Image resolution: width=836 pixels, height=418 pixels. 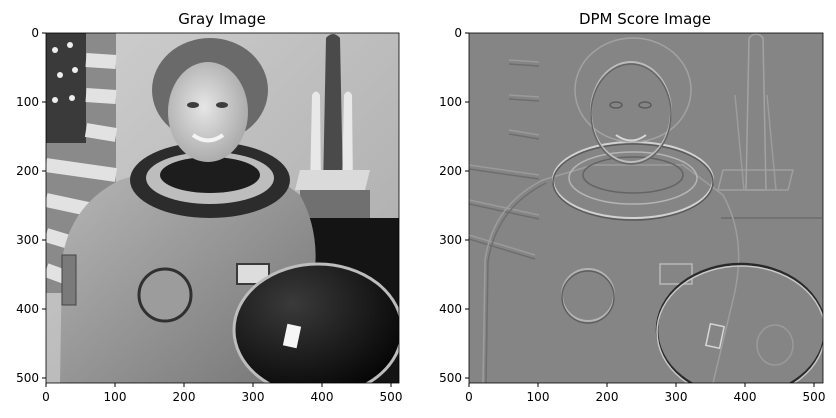 What do you see at coordinates (645, 19) in the screenshot?
I see `panel-title: DPM Score Image` at bounding box center [645, 19].